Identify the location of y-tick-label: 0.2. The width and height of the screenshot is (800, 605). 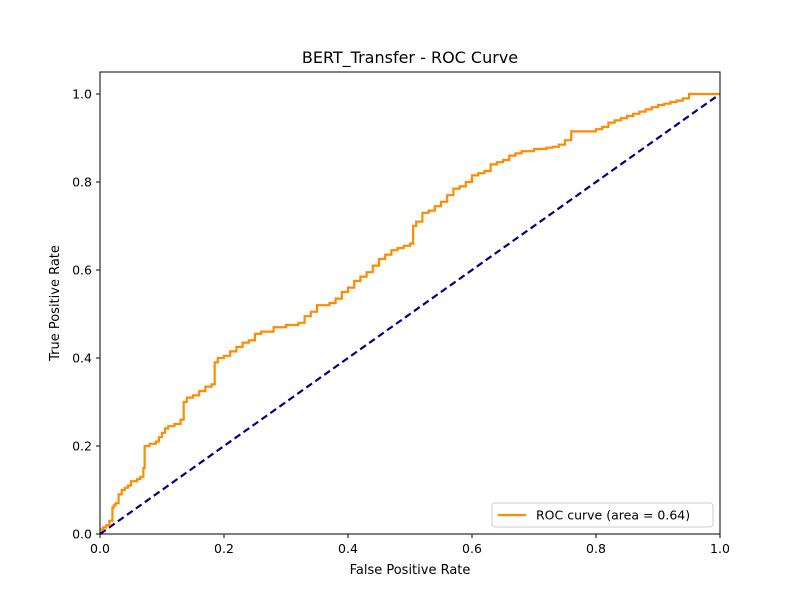
(82, 446).